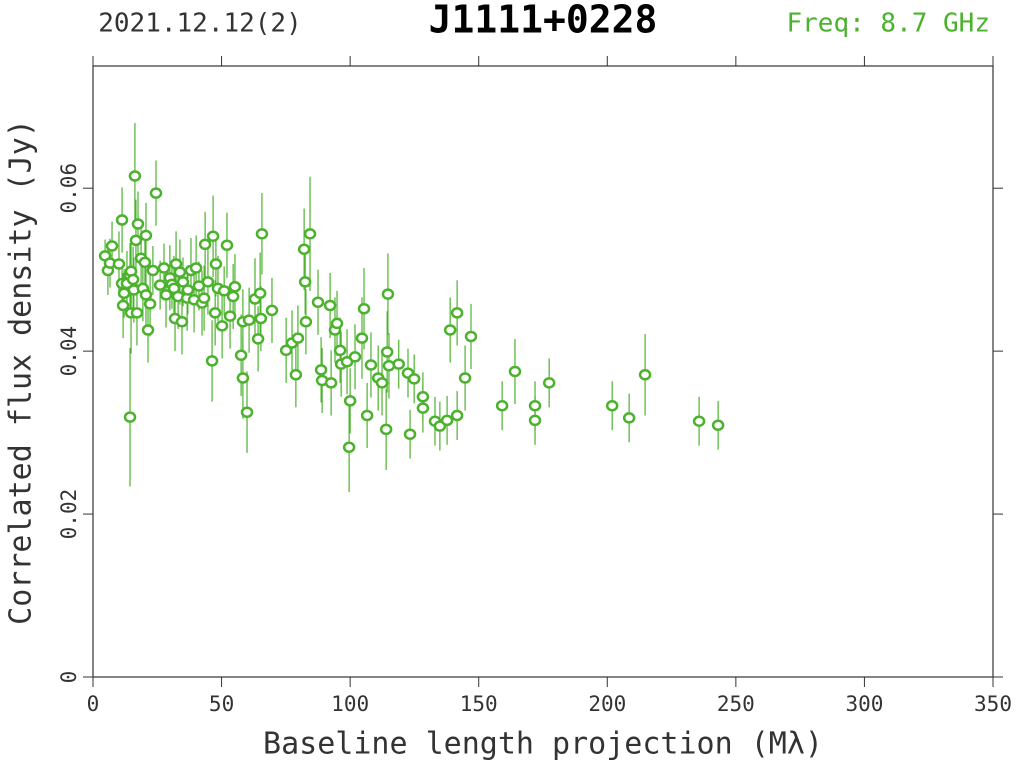 This screenshot has width=1024, height=767. What do you see at coordinates (200, 24) in the screenshot?
I see `date-label: 2021.12.12(2)` at bounding box center [200, 24].